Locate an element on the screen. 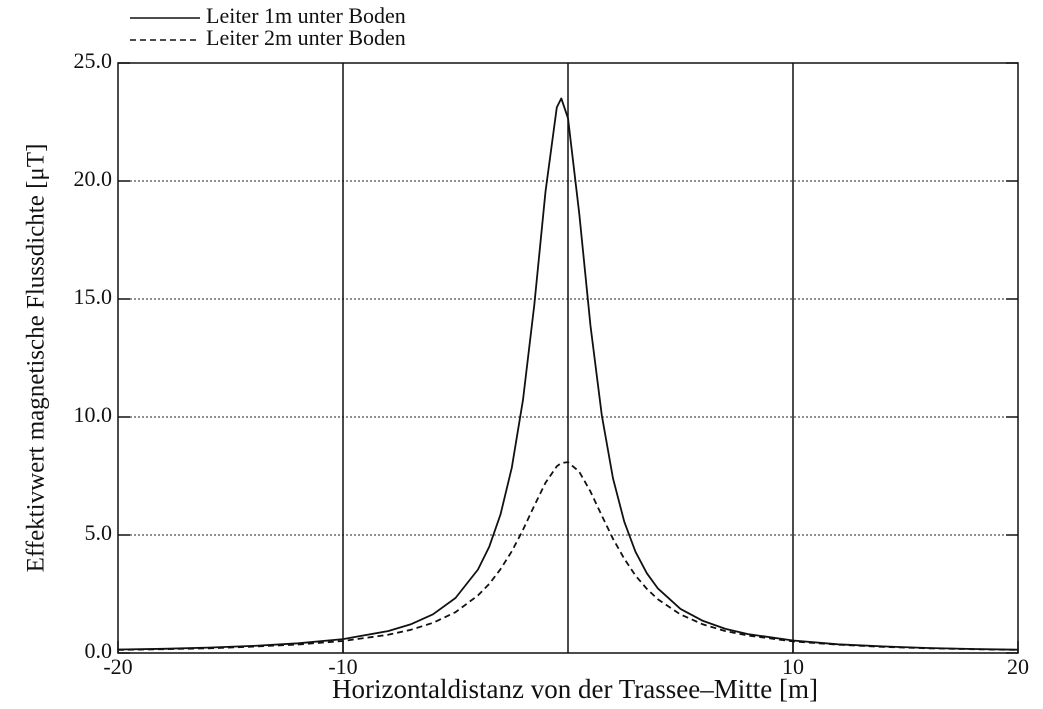  x-tick-label: 20 is located at coordinates (1018, 666).